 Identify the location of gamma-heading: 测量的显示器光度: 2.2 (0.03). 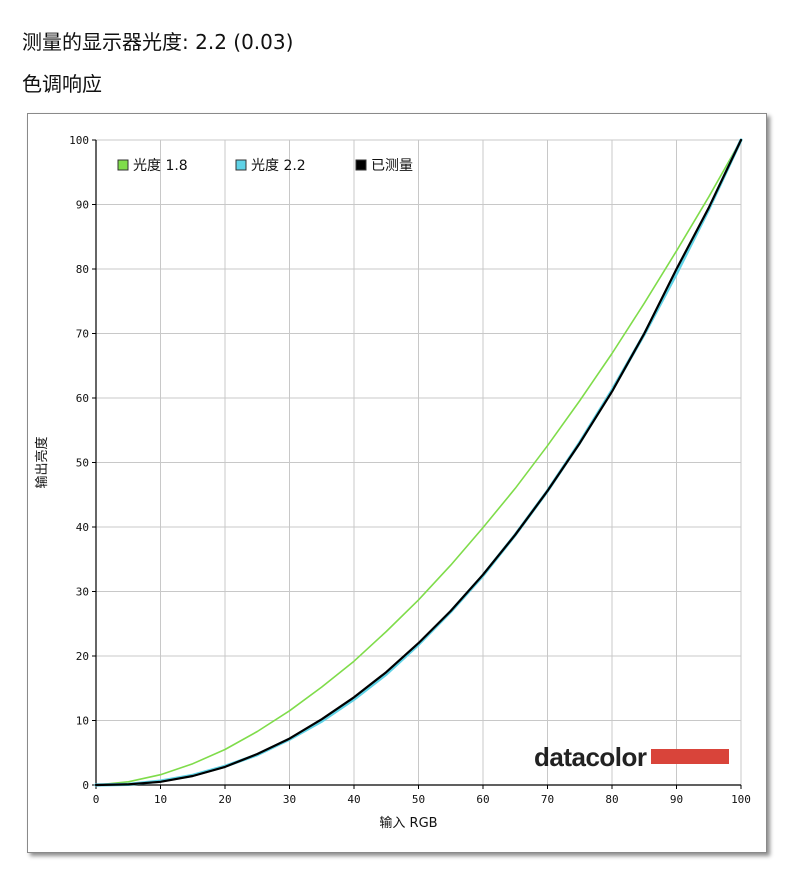
(157, 40).